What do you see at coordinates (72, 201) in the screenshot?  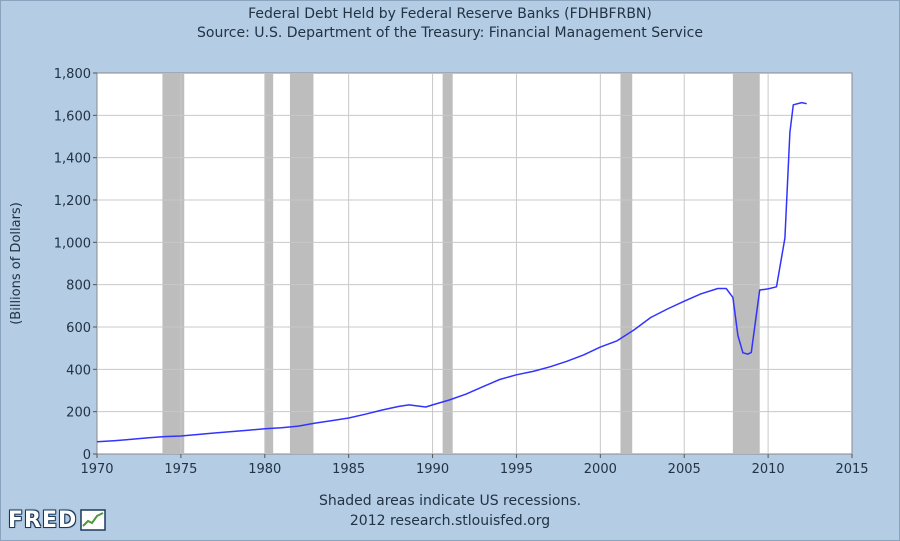 I see `y-tick-label: 1,200` at bounding box center [72, 201].